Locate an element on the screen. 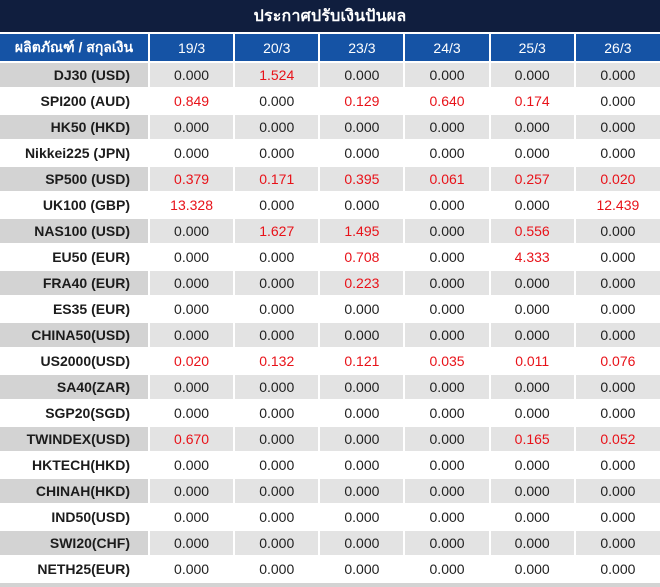 Image resolution: width=660 pixels, height=587 pixels. value-cell: 0.132 is located at coordinates (277, 361).